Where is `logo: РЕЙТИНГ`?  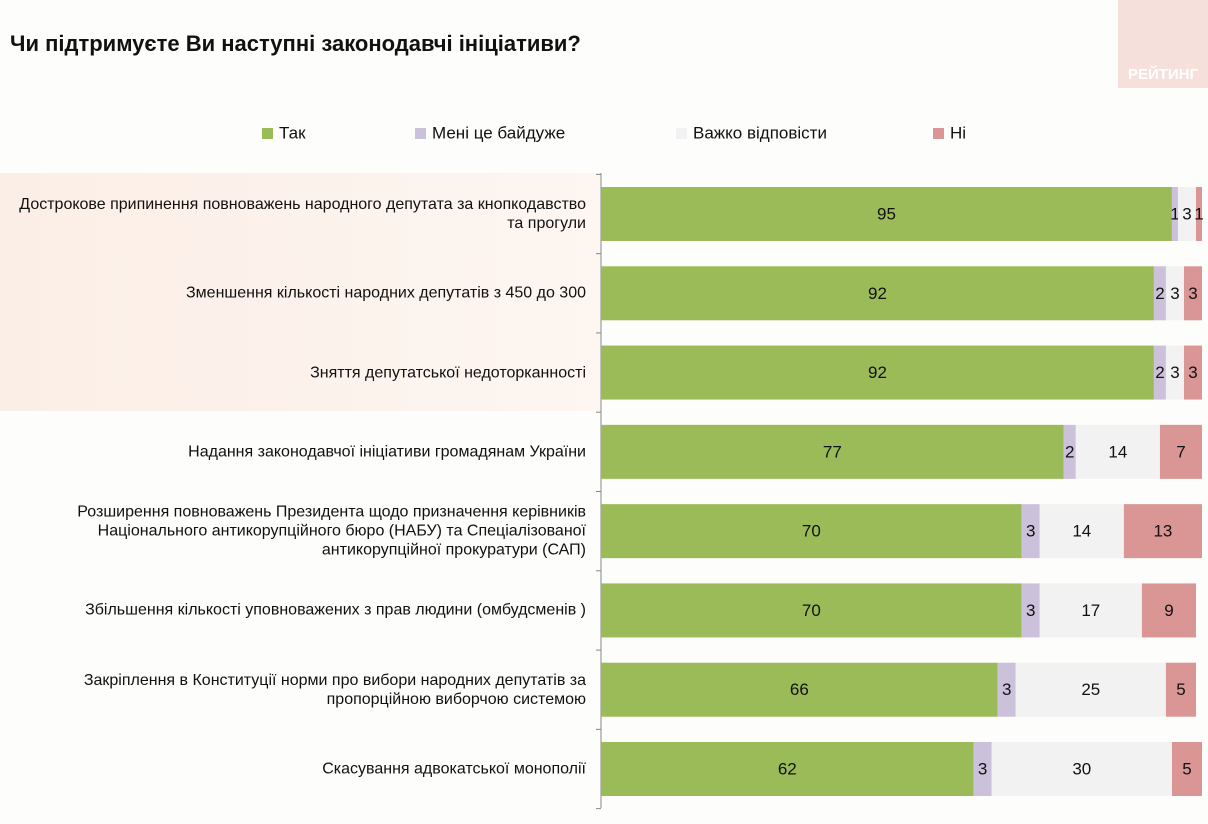
logo: РЕЙТИНГ is located at coordinates (1163, 74).